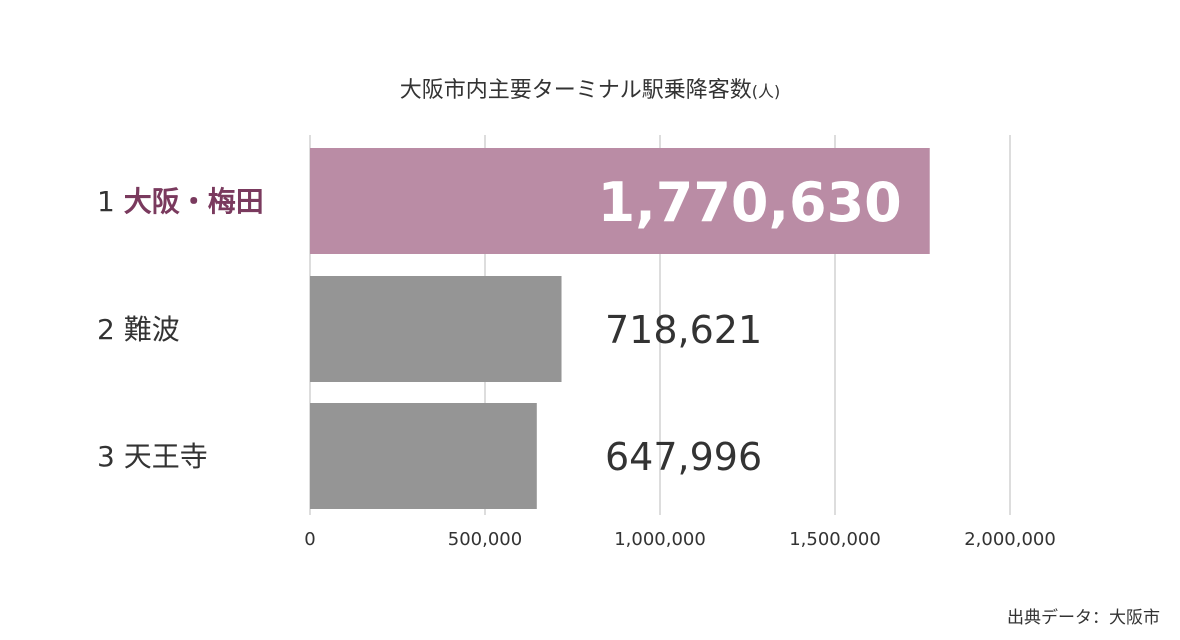 This screenshot has height=640, width=1180. What do you see at coordinates (575, 90) in the screenshot?
I see `chart-title-text: 大阪市内主要ターミナル駅乗降客数` at bounding box center [575, 90].